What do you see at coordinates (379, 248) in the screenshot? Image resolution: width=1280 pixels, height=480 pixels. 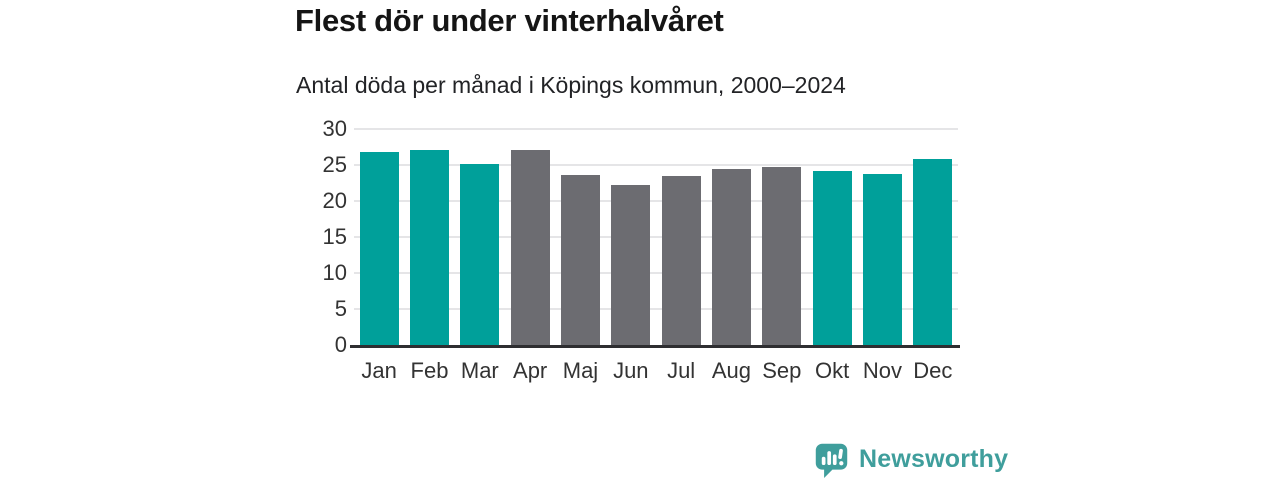 I see `bar-jan` at bounding box center [379, 248].